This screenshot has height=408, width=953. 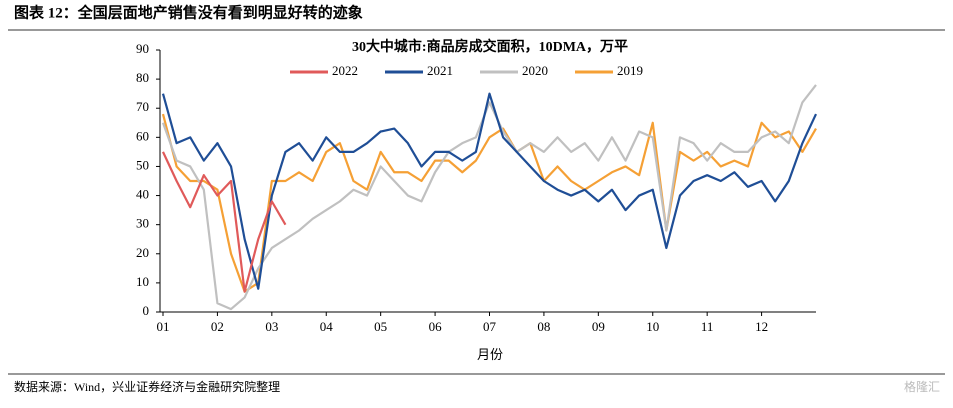 I want to click on y-tick-label: 60, so click(x=142, y=135).